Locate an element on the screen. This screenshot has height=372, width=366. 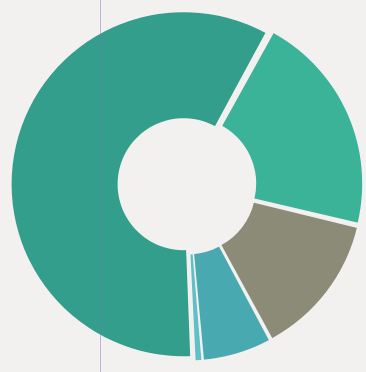
scan-artifact-line is located at coordinates (100, 186).